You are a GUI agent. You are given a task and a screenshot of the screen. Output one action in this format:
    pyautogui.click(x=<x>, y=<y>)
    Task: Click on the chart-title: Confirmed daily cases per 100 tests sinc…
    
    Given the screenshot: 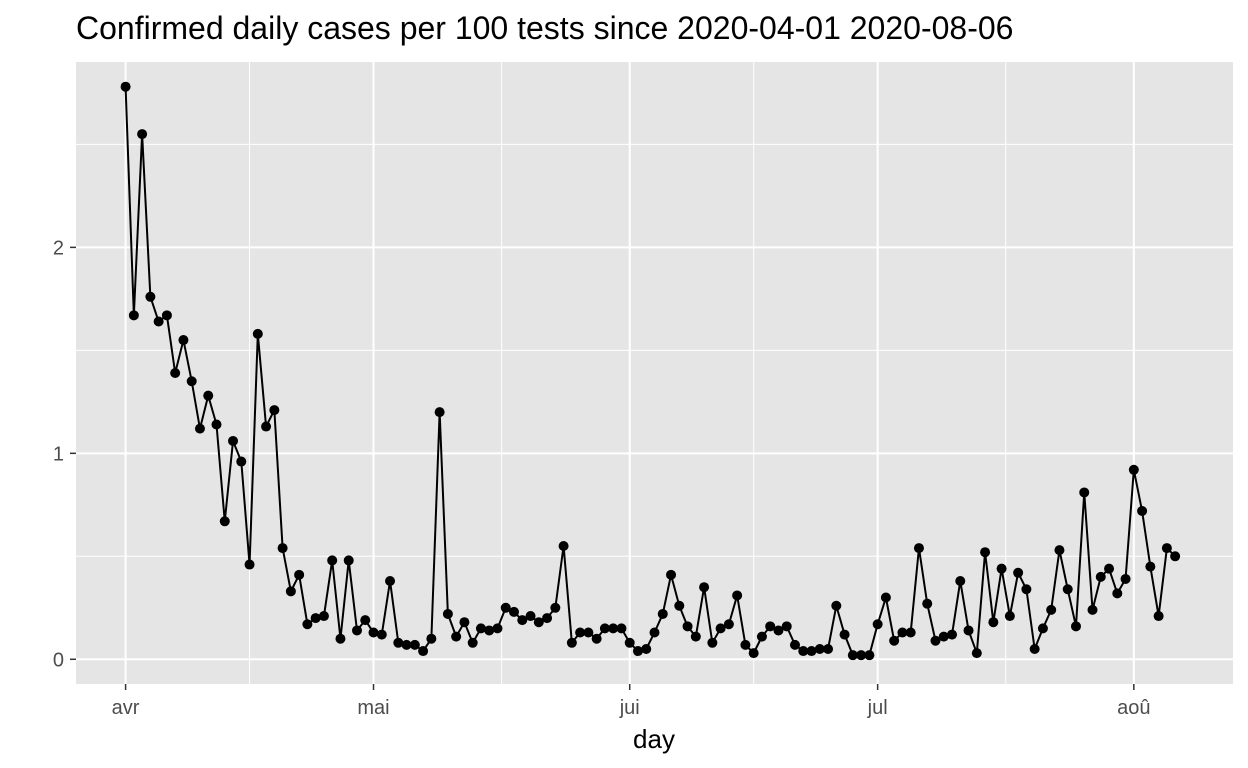 What is the action you would take?
    pyautogui.click(x=544, y=28)
    